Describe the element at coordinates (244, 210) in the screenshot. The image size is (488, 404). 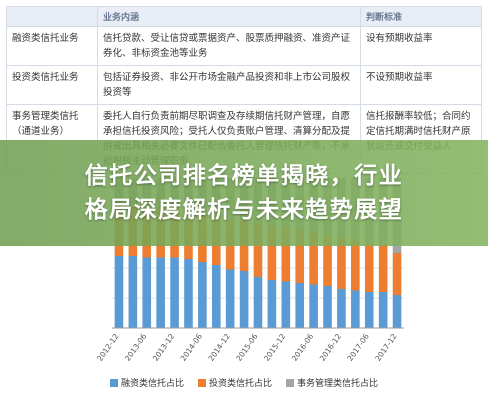
I see `banner-title-line-2: 格局深度解析与未来趋势展望` at that location.